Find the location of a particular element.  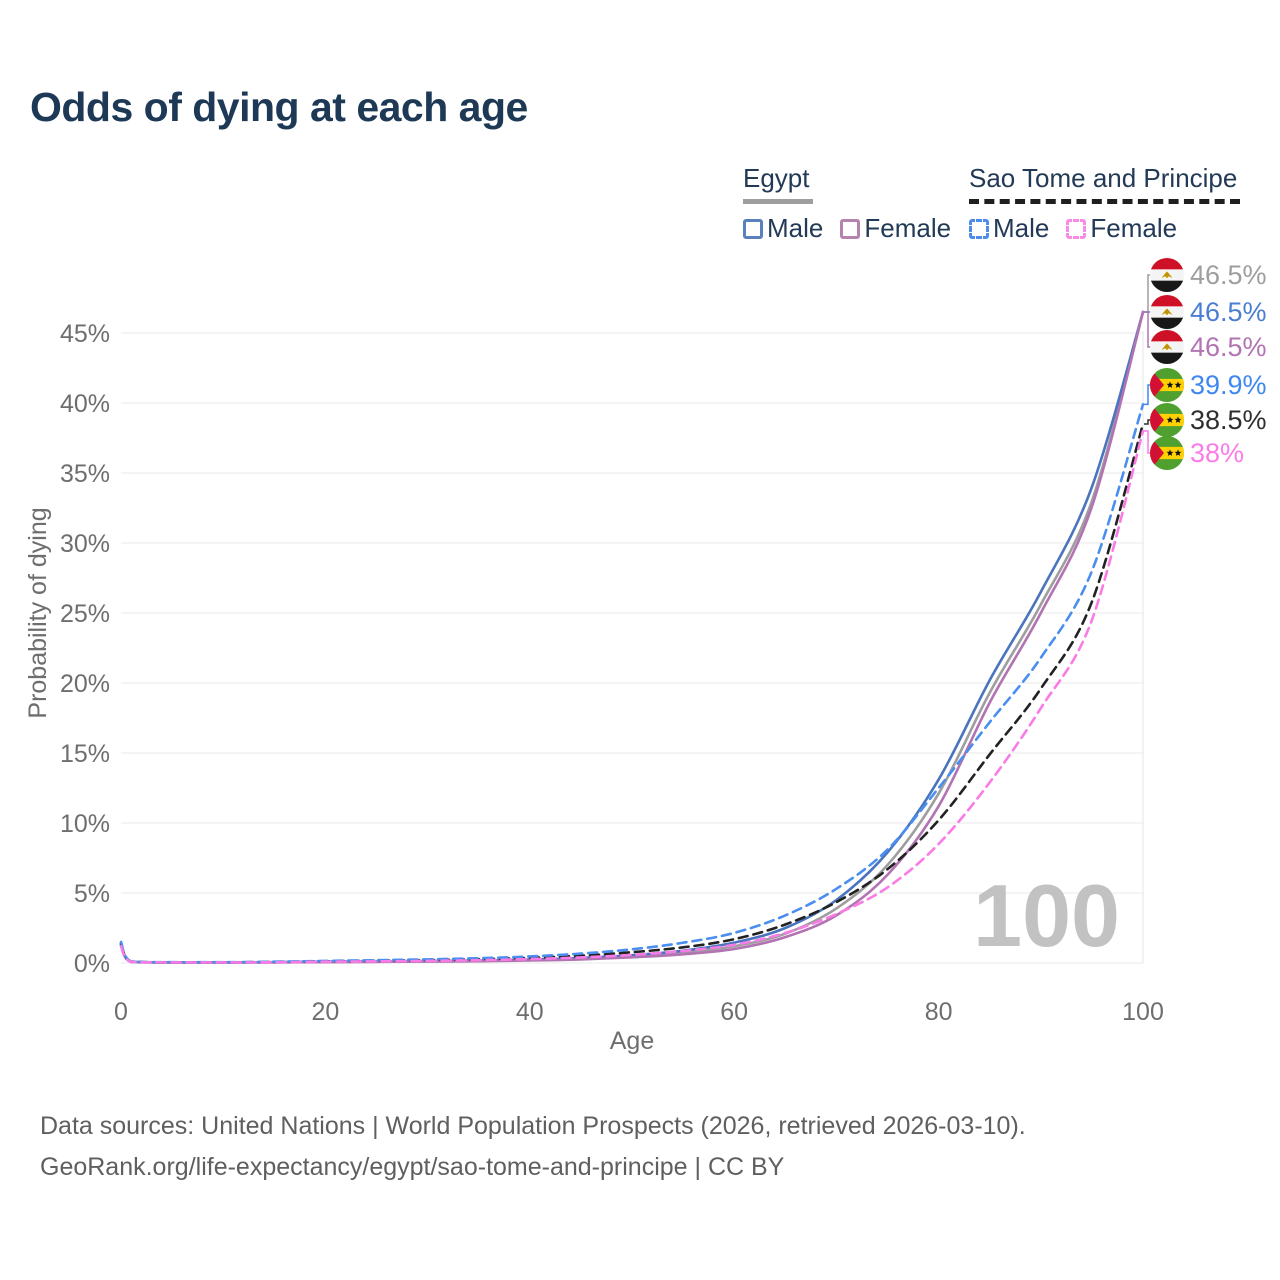

end-label-value-stp-male: 39.9% is located at coordinates (1228, 385).